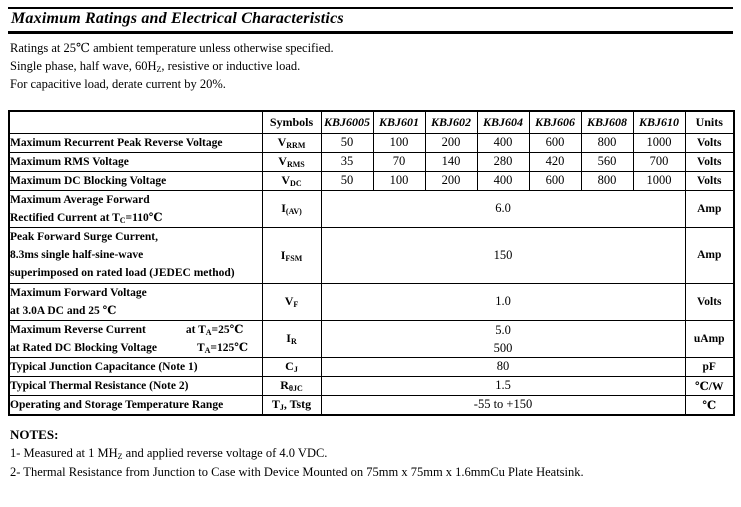  What do you see at coordinates (659, 161) in the screenshot?
I see `value-cell: 700` at bounding box center [659, 161].